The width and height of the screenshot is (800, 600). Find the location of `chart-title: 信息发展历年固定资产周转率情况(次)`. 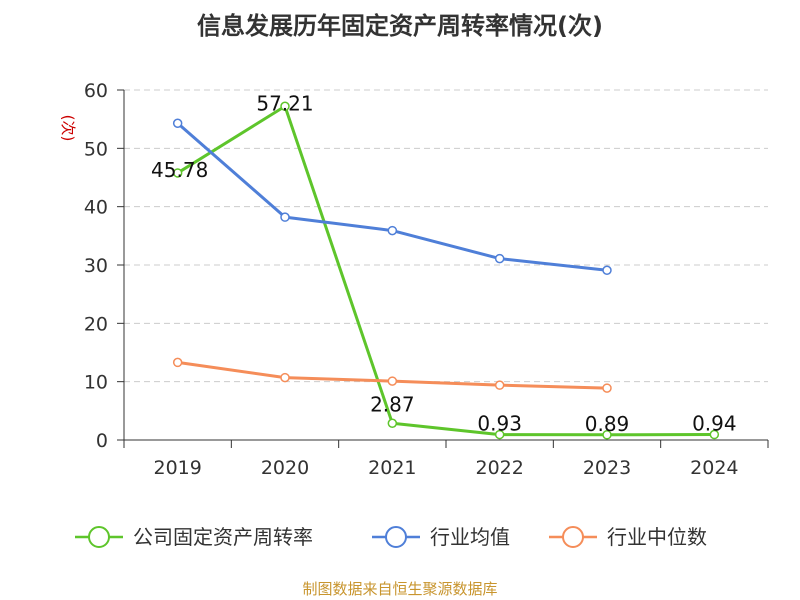

chart-title: 信息发展历年固定资产周转率情况(次) is located at coordinates (400, 26).